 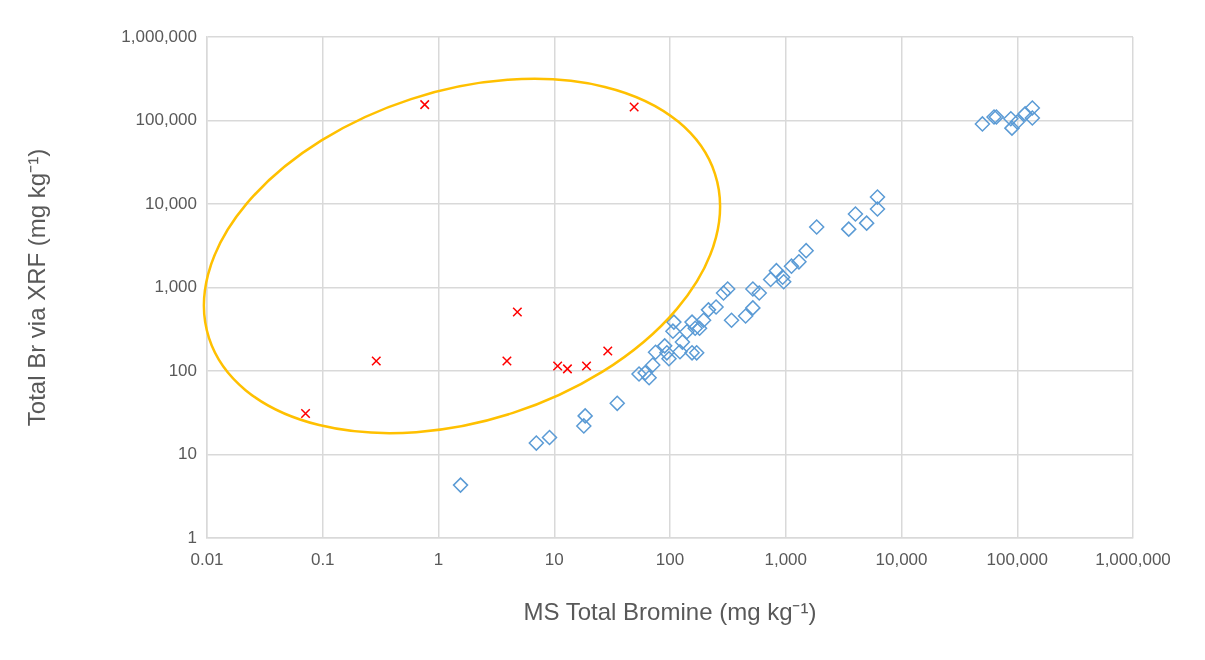 What do you see at coordinates (901, 559) in the screenshot?
I see `x-tick-label: 10,000` at bounding box center [901, 559].